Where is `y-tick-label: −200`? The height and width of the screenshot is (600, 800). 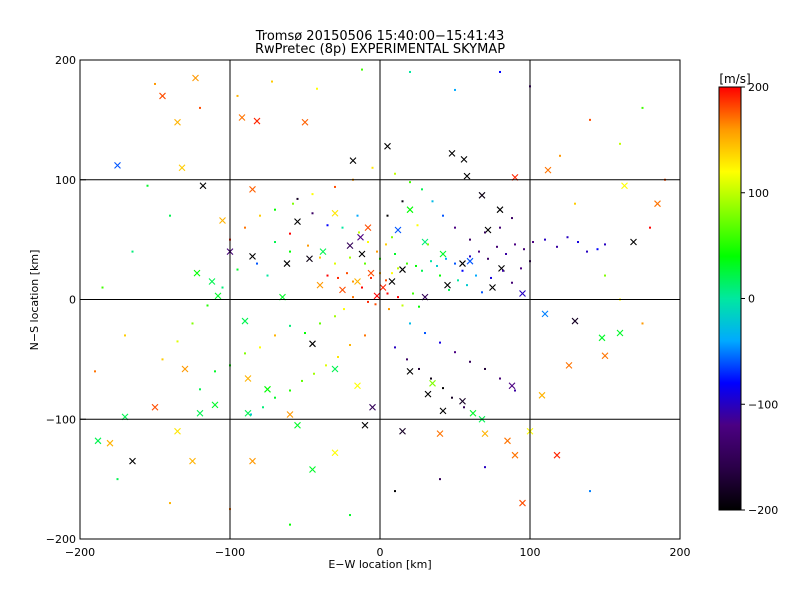 y-tick-label: −200 is located at coordinates (61, 539).